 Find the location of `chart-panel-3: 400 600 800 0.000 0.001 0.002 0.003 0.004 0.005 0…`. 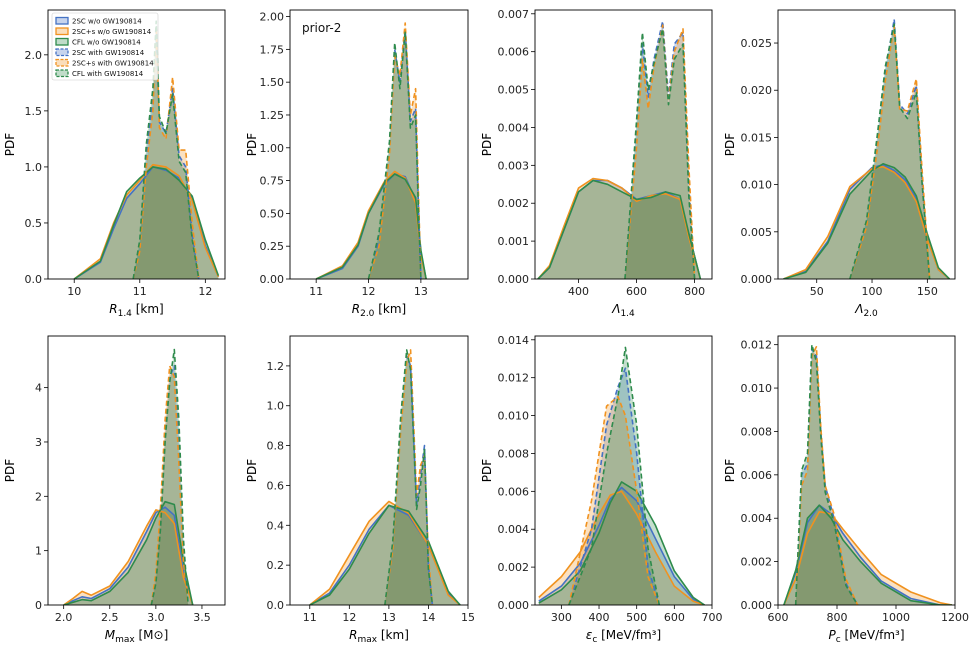

chart-panel-3: 400 600 800 0.000 0.001 0.002 0.003 0.004 0.005 0… is located at coordinates (596, 163).